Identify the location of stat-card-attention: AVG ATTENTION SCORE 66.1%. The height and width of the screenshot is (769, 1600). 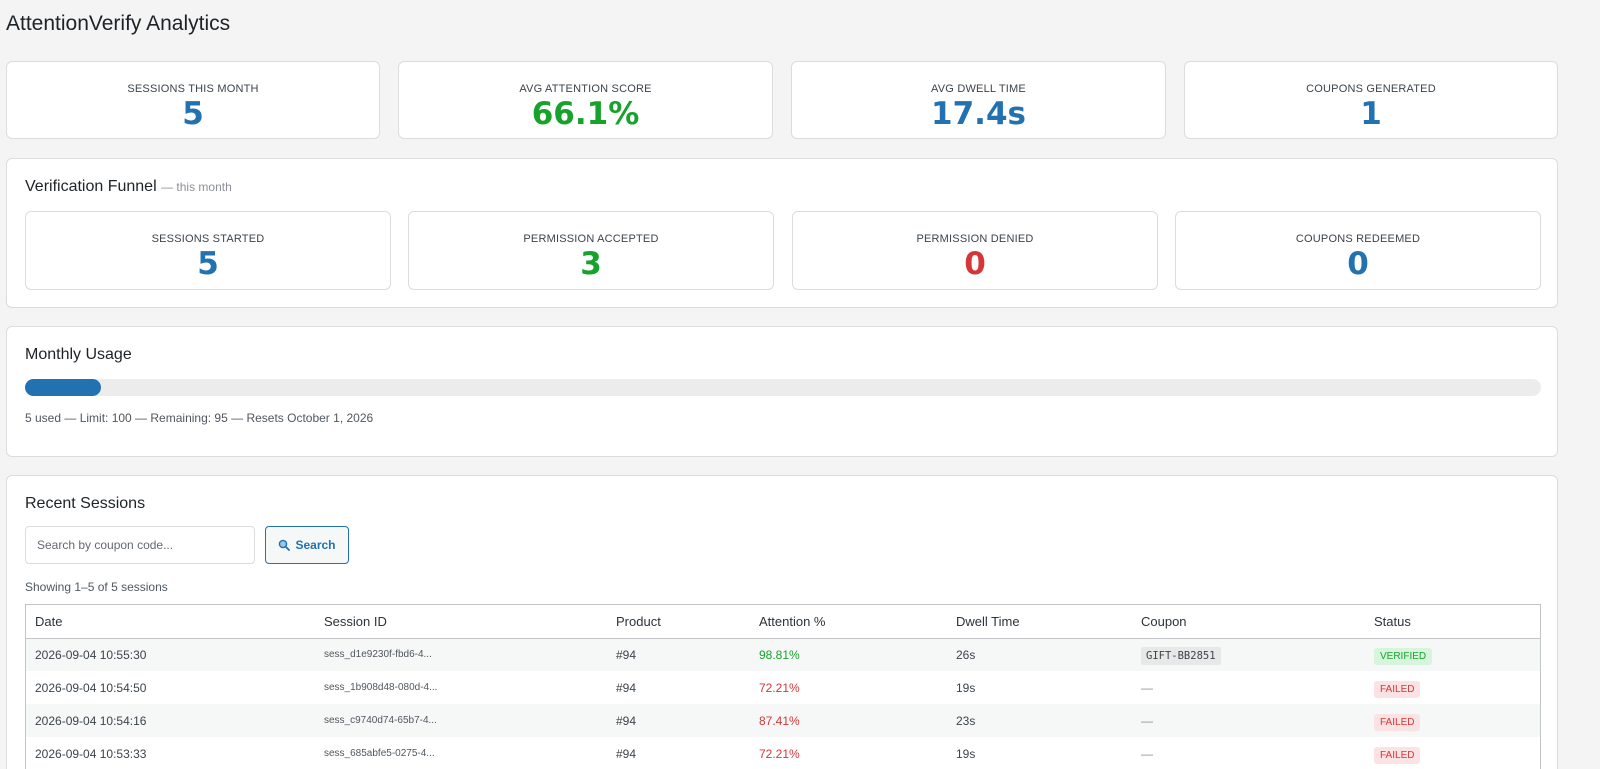
(585, 100).